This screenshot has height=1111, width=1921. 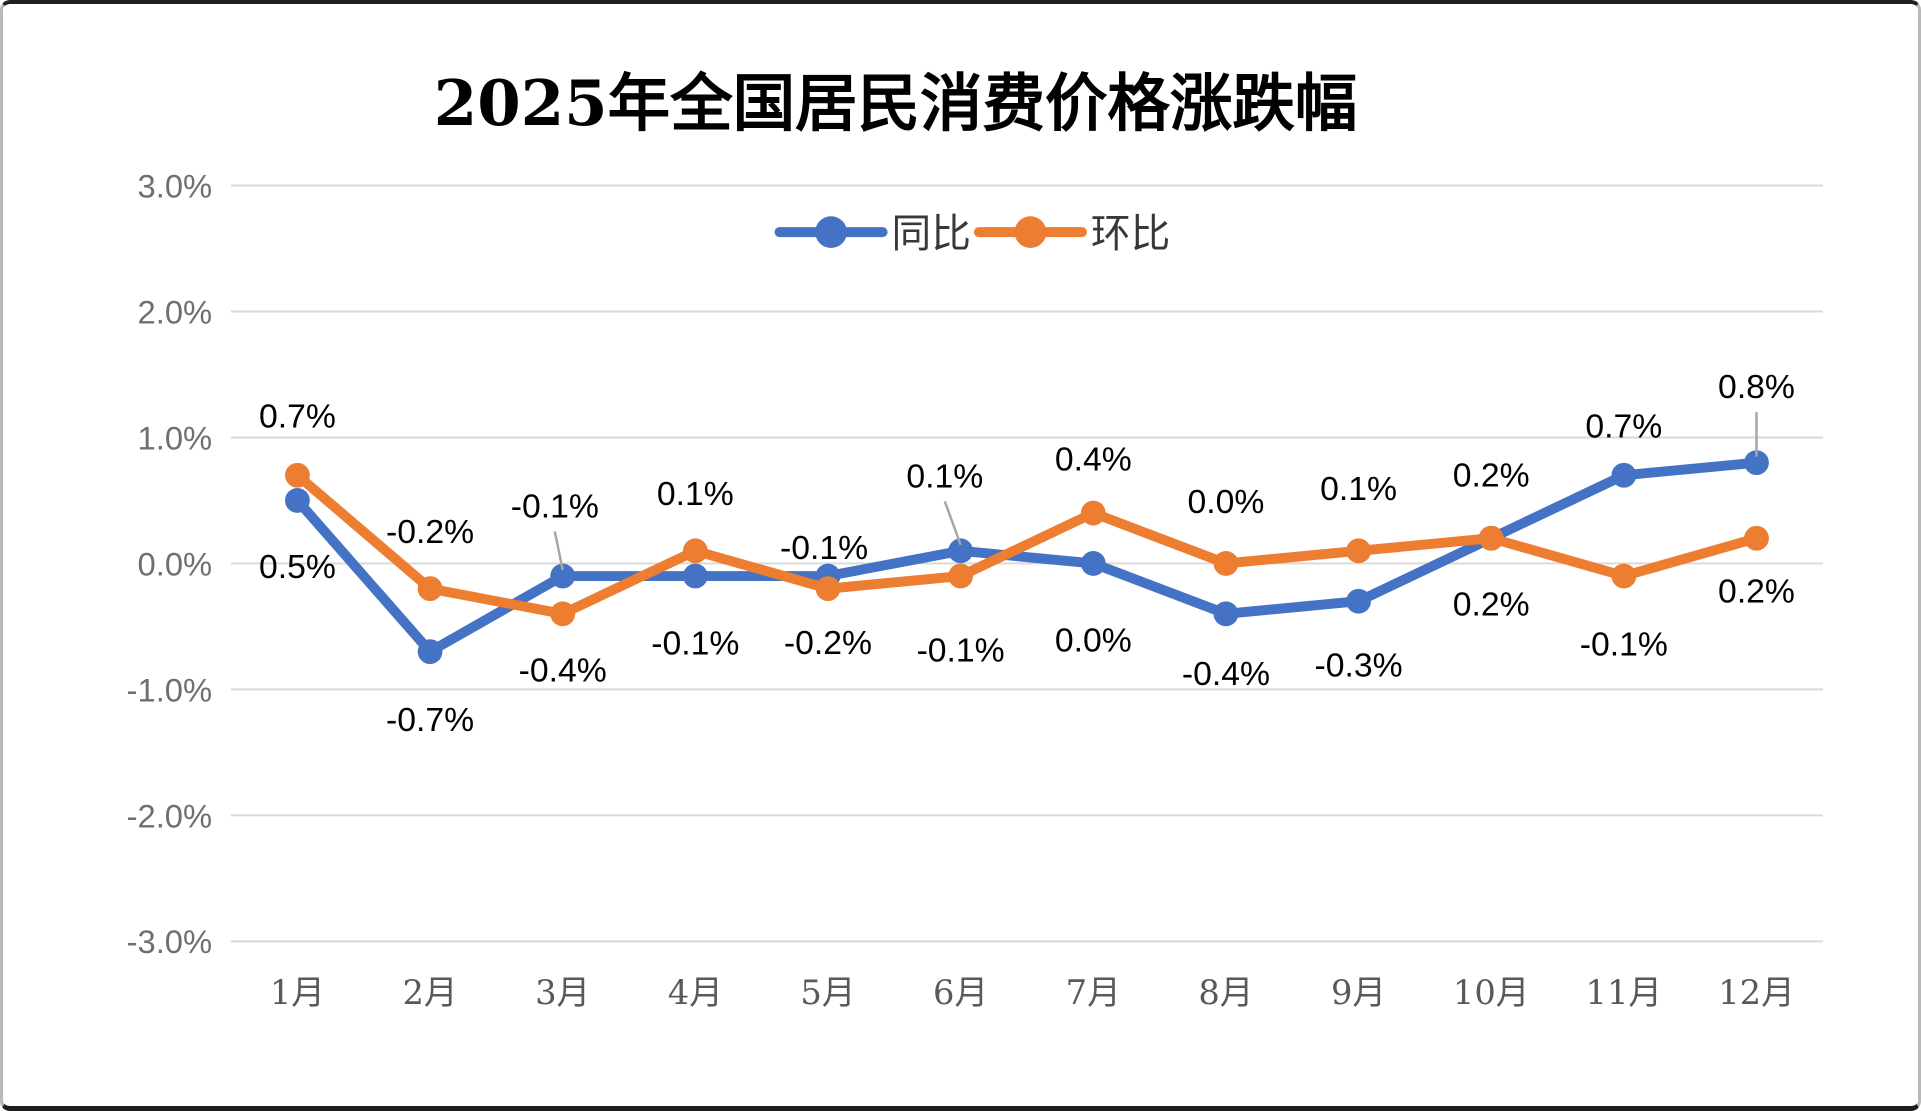 I want to click on legend-marker-yoy-icon, so click(x=831, y=232).